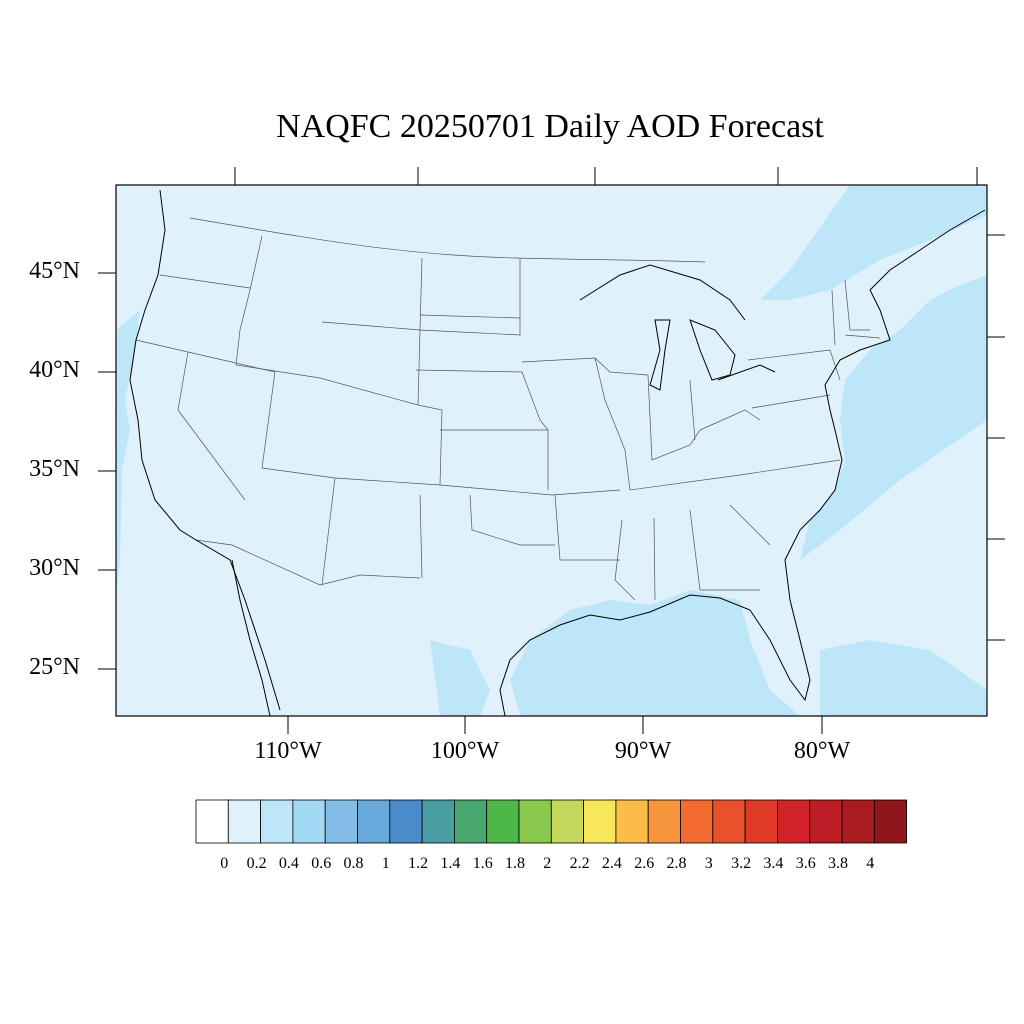 This screenshot has height=1024, width=1024. What do you see at coordinates (676, 863) in the screenshot?
I see `colorbar-label: 2.8` at bounding box center [676, 863].